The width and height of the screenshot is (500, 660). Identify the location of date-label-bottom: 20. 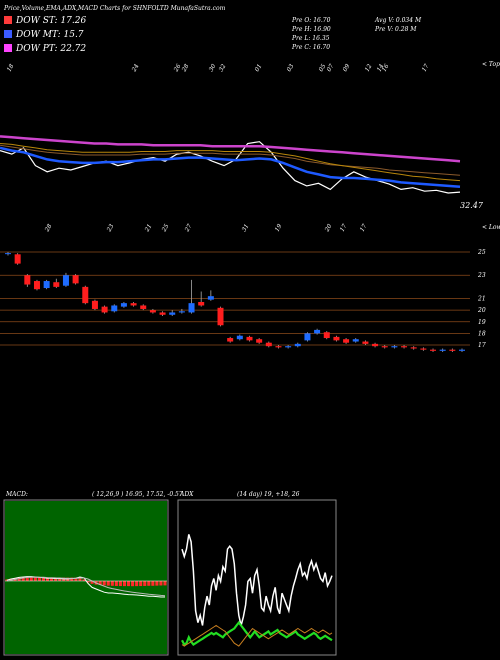
(328, 228).